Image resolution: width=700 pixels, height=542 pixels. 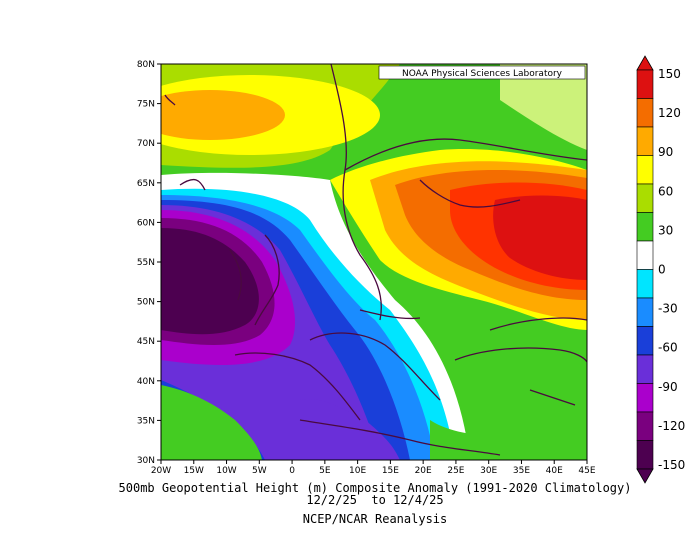 I want to click on colorbar: 150 120 90 60 30 0 -30 -60 -90 -120 -150, so click(x=660, y=269).